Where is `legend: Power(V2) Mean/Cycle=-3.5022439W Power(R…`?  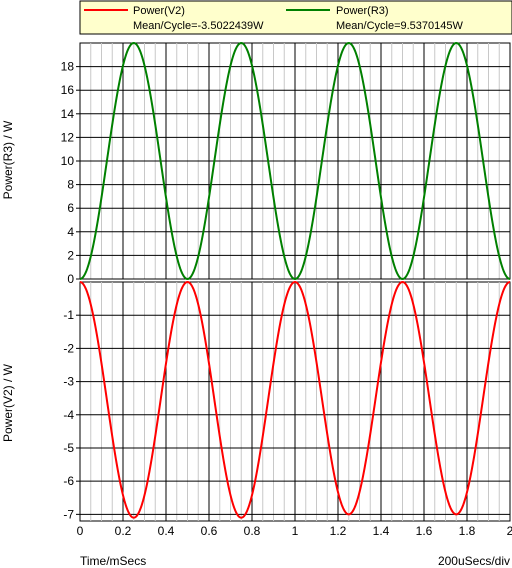 legend: Power(V2) Mean/Cycle=-3.5022439W Power(R… is located at coordinates (295, 17).